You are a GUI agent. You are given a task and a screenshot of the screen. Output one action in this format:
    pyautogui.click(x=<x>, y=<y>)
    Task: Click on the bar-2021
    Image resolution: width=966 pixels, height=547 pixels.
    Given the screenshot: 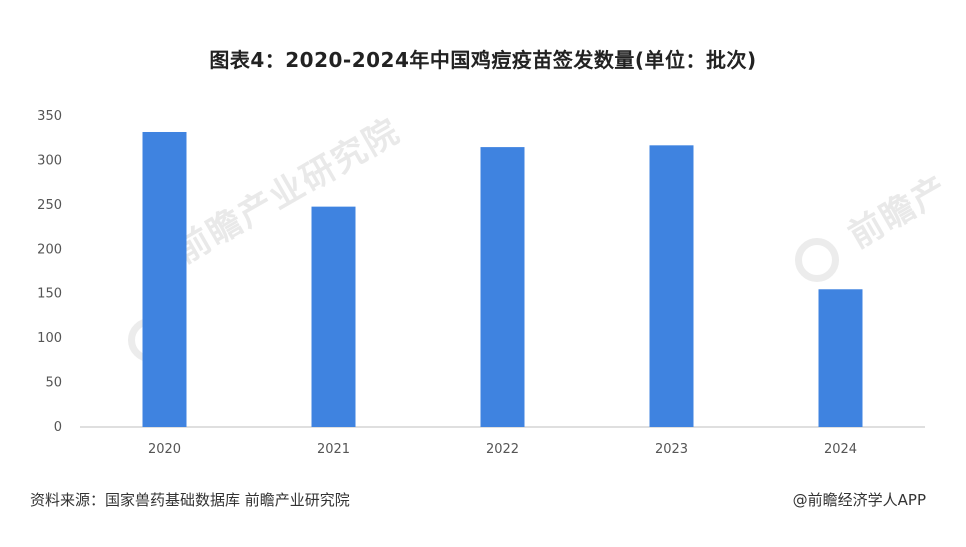 What is the action you would take?
    pyautogui.click(x=333, y=316)
    